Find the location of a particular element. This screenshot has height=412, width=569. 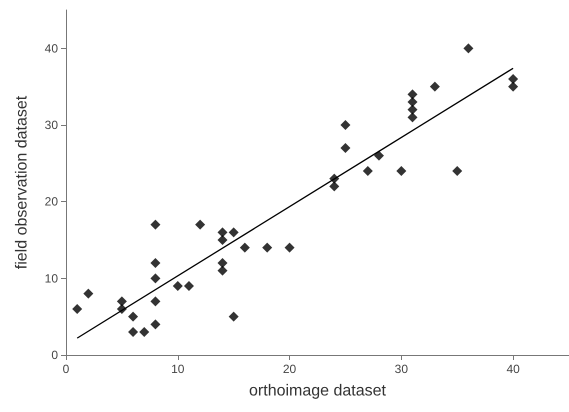

x-tick-label: 30 is located at coordinates (401, 369).